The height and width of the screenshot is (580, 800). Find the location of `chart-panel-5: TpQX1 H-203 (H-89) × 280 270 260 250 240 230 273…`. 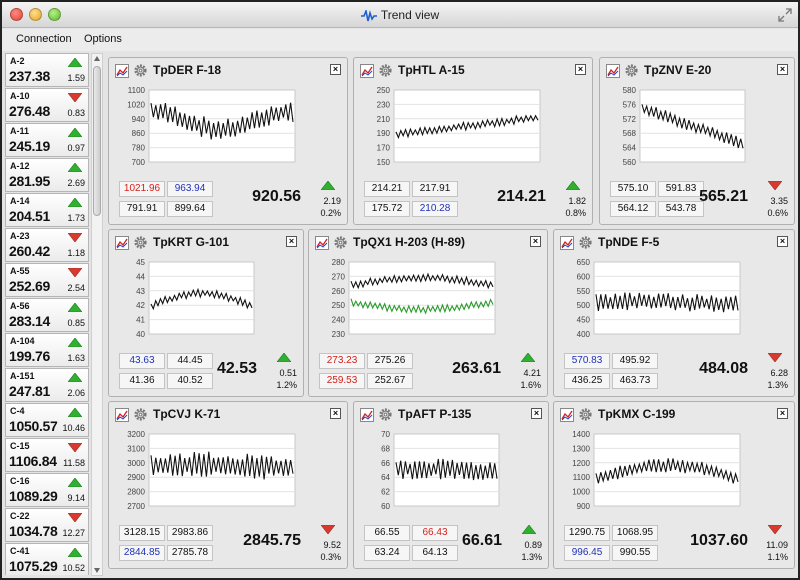

chart-panel-5: TpQX1 H-203 (H-89) × 280 270 260 250 240 230 273… is located at coordinates (428, 313).